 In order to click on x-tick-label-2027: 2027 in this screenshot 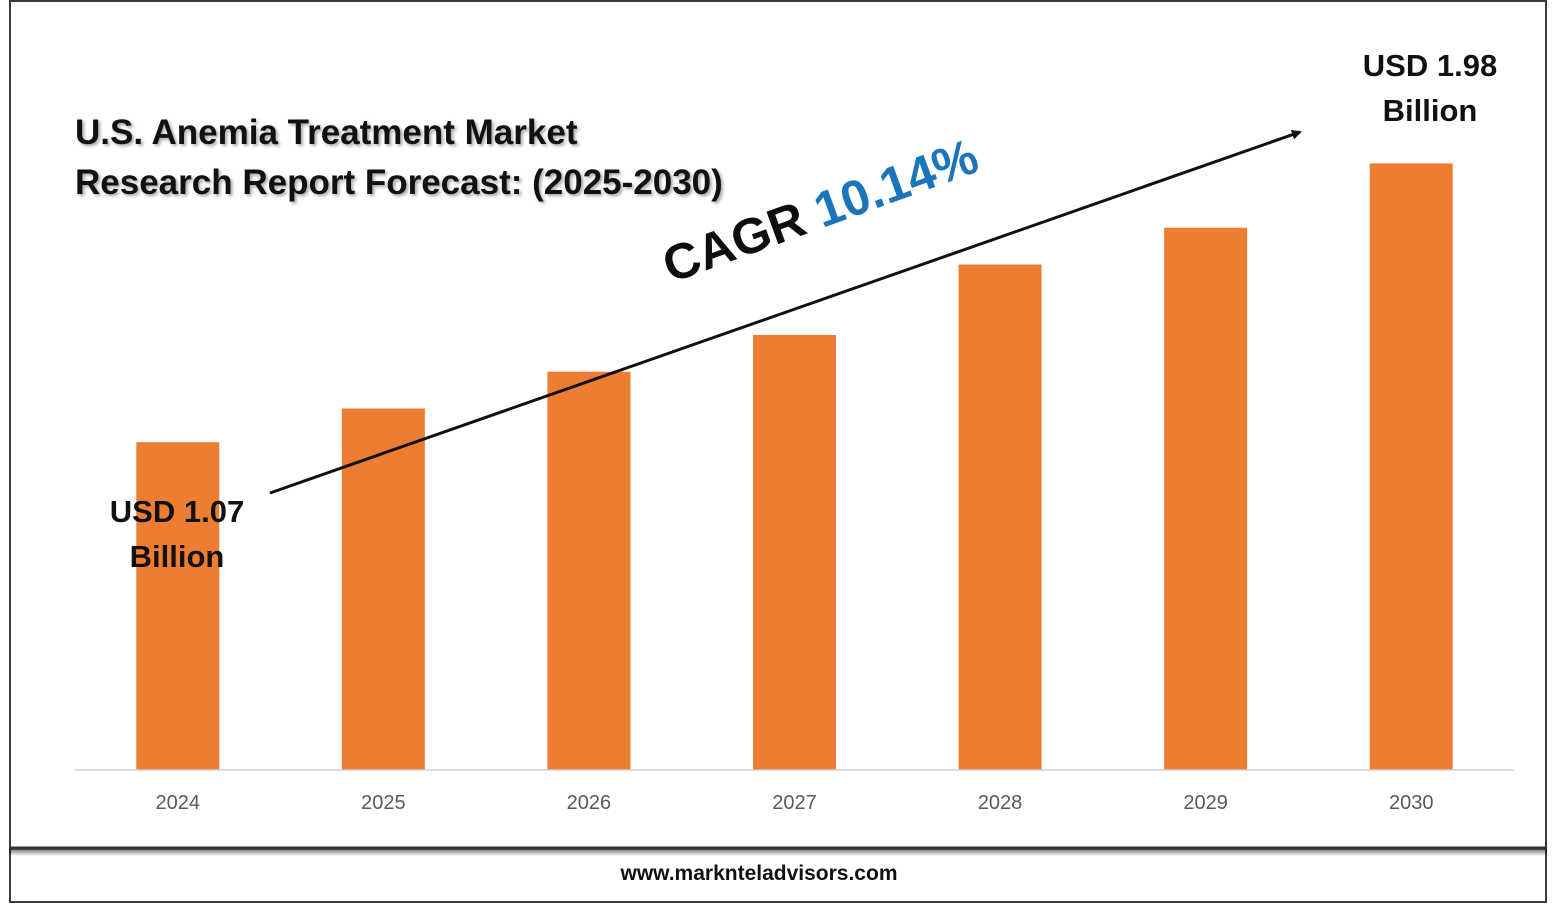, I will do `click(794, 803)`.